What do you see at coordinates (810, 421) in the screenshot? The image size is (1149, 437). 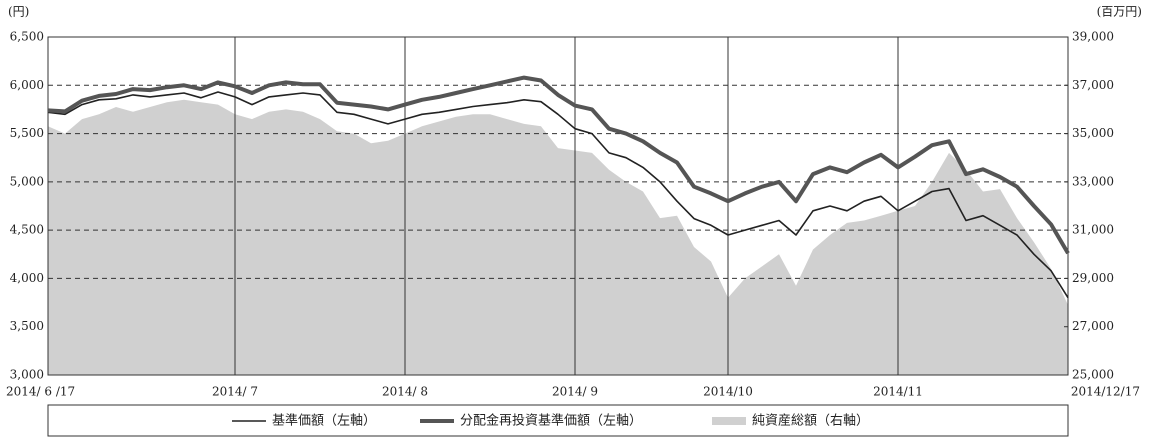 I see `legend-label: 純資産総額（右軸）` at bounding box center [810, 421].